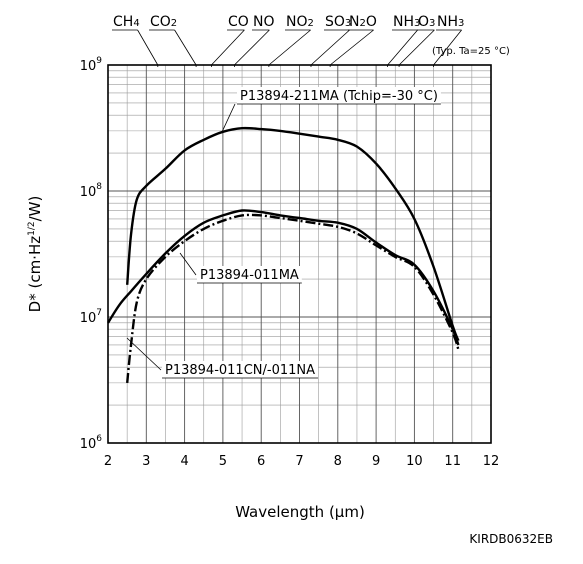 This screenshot has height=564, width=583. Describe the element at coordinates (184, 461) in the screenshot. I see `x-tick-label: 4` at that location.